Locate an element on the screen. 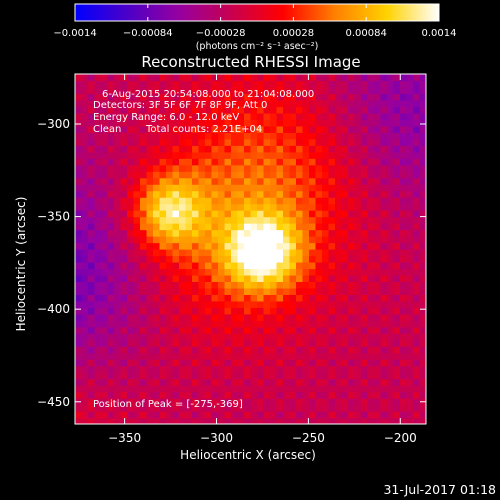 This screenshot has width=500, height=500. x-axis-label: Heliocentric X (arcsec) is located at coordinates (248, 455).